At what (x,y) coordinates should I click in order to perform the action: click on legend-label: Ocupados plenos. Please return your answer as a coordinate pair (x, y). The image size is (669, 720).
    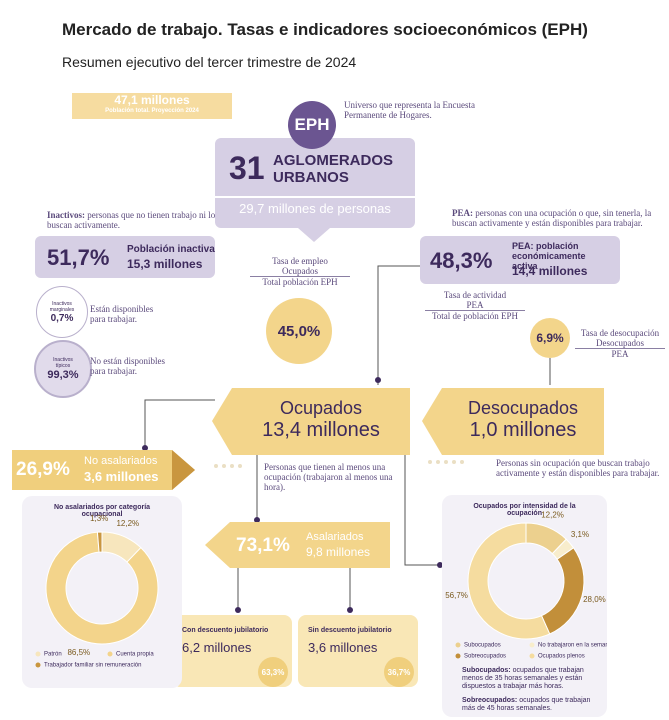
    Looking at the image, I should click on (561, 657).